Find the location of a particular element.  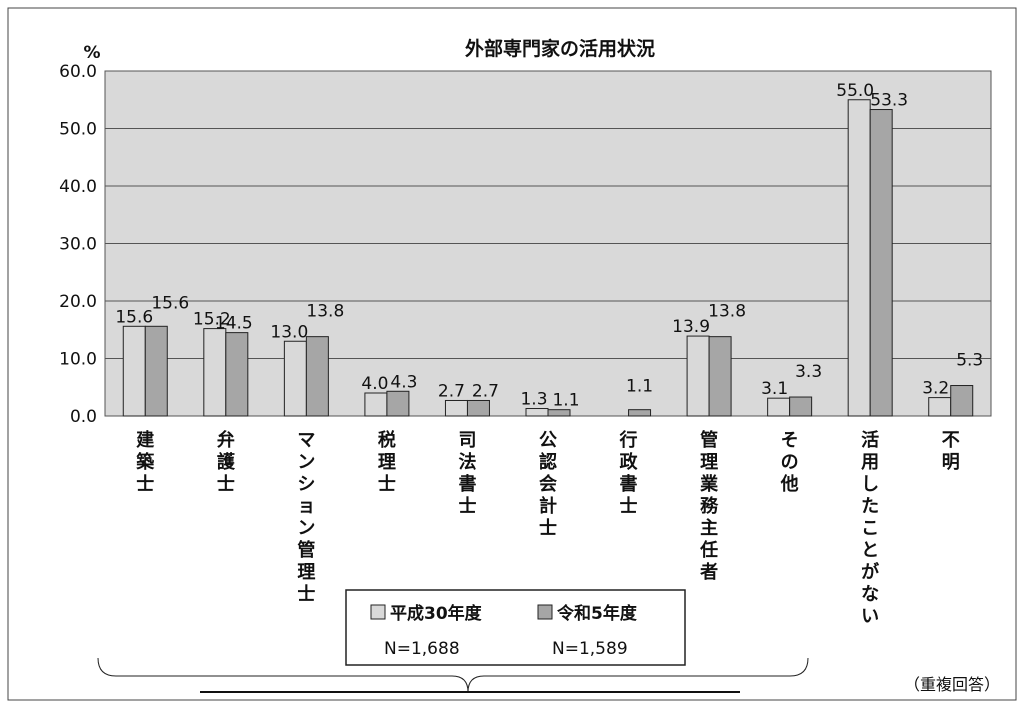

category-label: 建築士 is located at coordinates (145, 462).